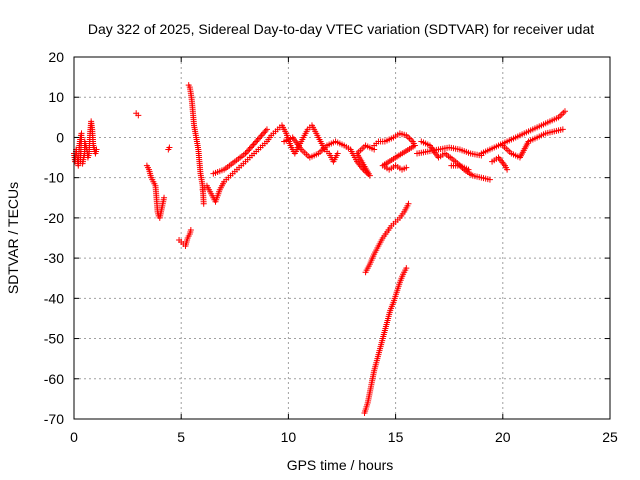 This screenshot has height=480, width=640. What do you see at coordinates (203, 203) in the screenshot?
I see `data-point-spike-5.5h` at bounding box center [203, 203].